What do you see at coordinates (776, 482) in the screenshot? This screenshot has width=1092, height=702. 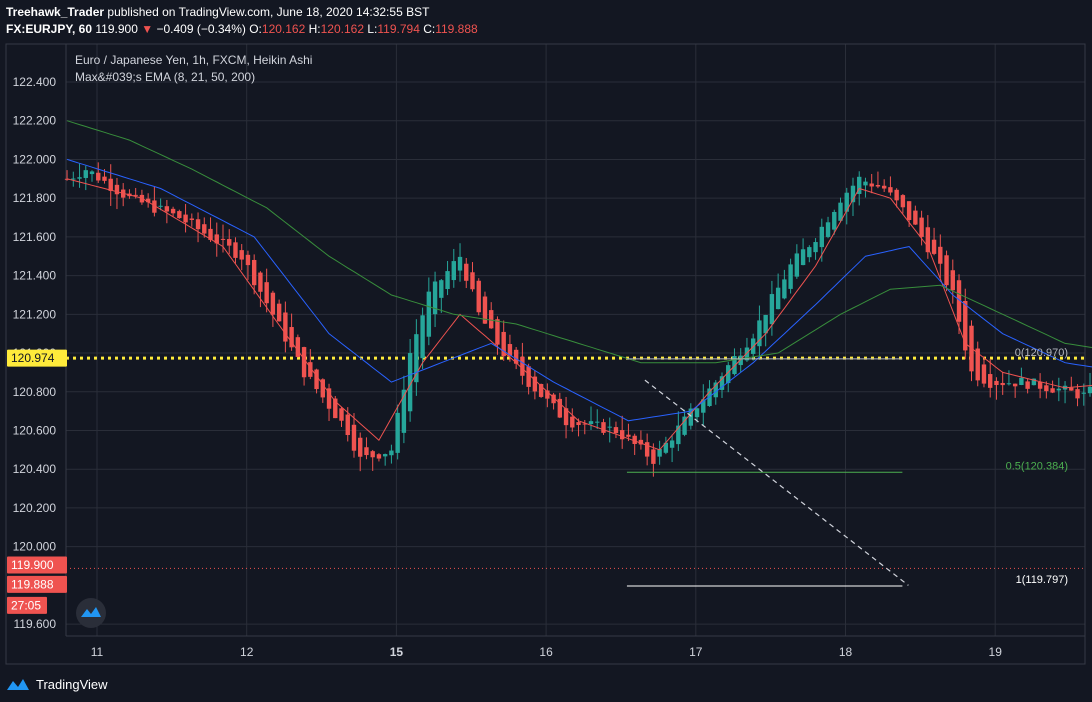 I see `trend-line` at bounding box center [776, 482].